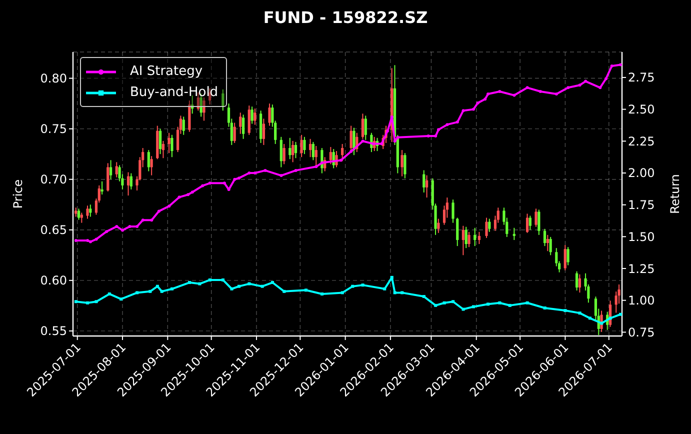  I want to click on y-axis-title: Price, so click(18, 194).